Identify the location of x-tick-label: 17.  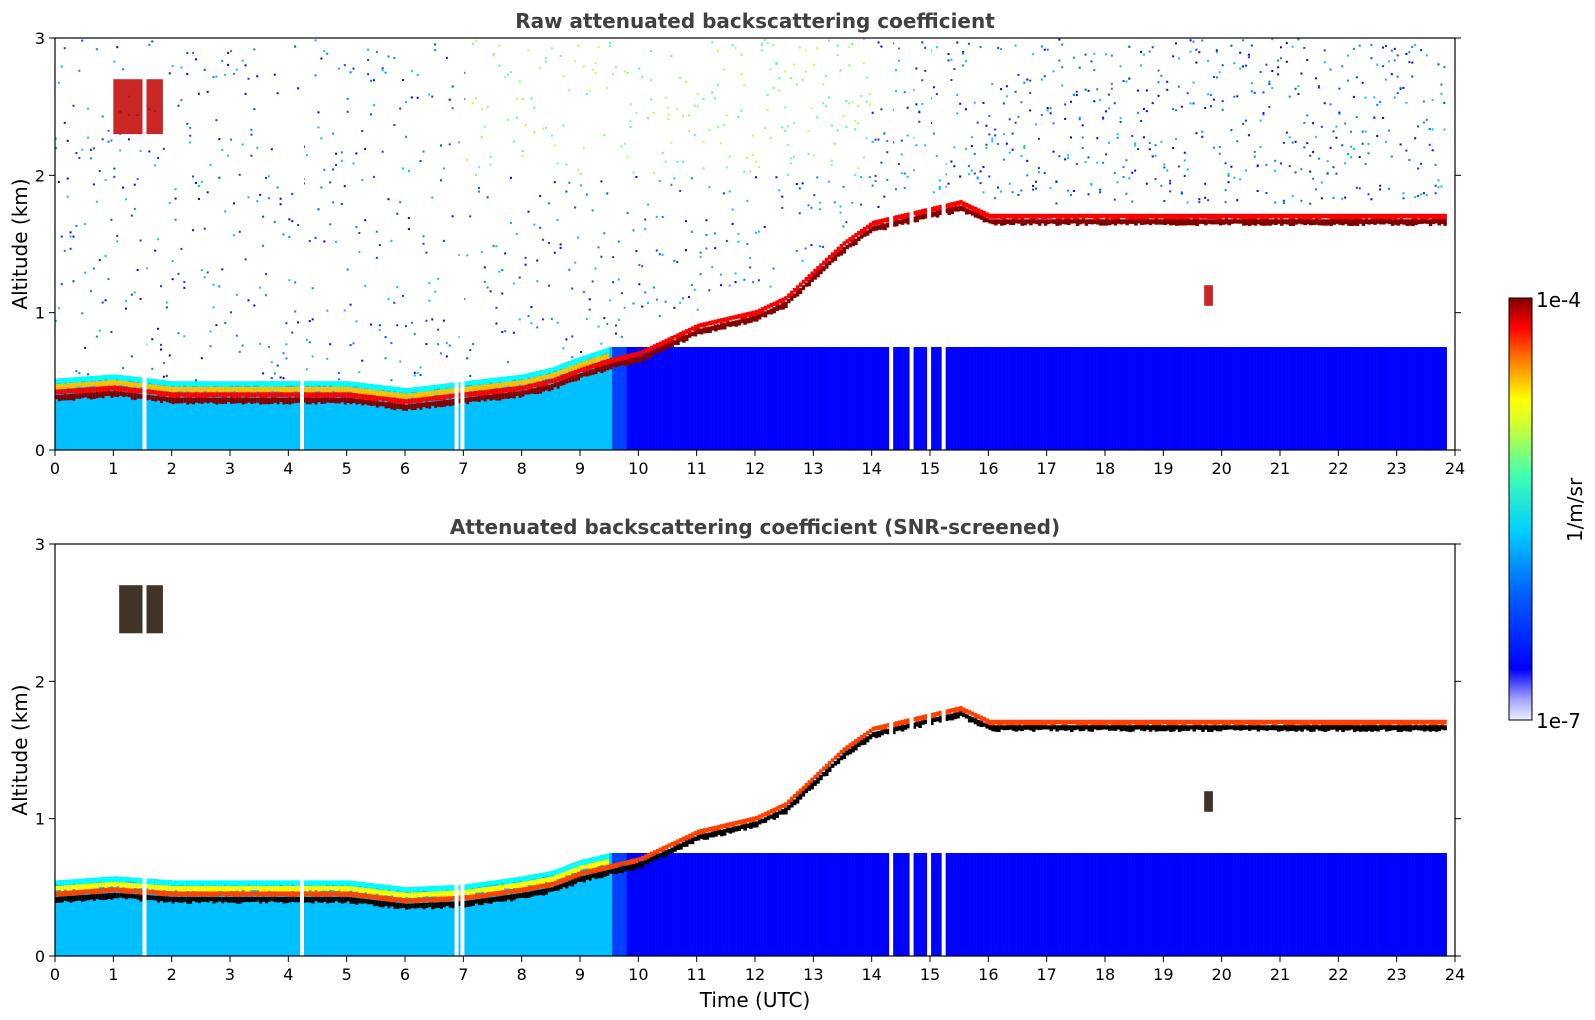
(1046, 468).